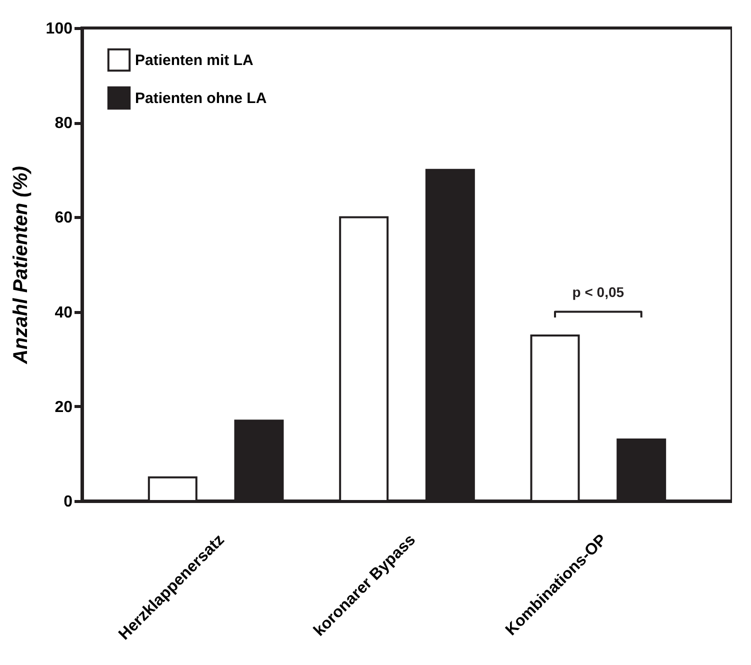 The image size is (751, 665). Describe the element at coordinates (63, 123) in the screenshot. I see `y-tick-label: 80` at that location.